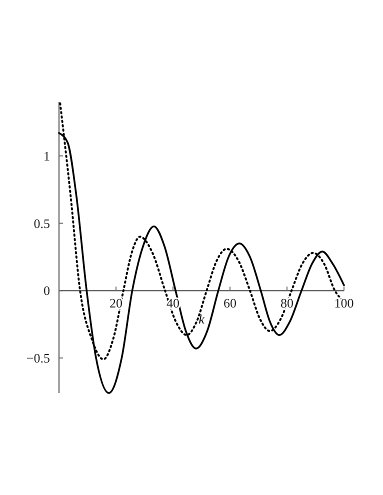 The height and width of the screenshot is (495, 383). Describe the element at coordinates (287, 303) in the screenshot. I see `x-tick-label: 80` at that location.